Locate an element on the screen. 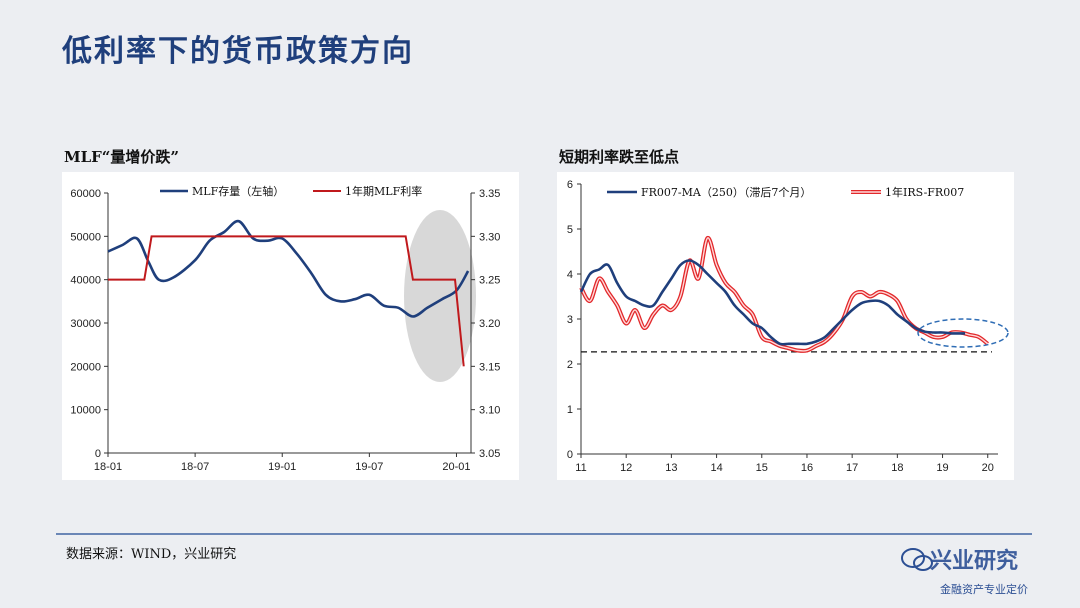 The image size is (1080, 608). y-right-tick-label: 3.15 is located at coordinates (489, 367).